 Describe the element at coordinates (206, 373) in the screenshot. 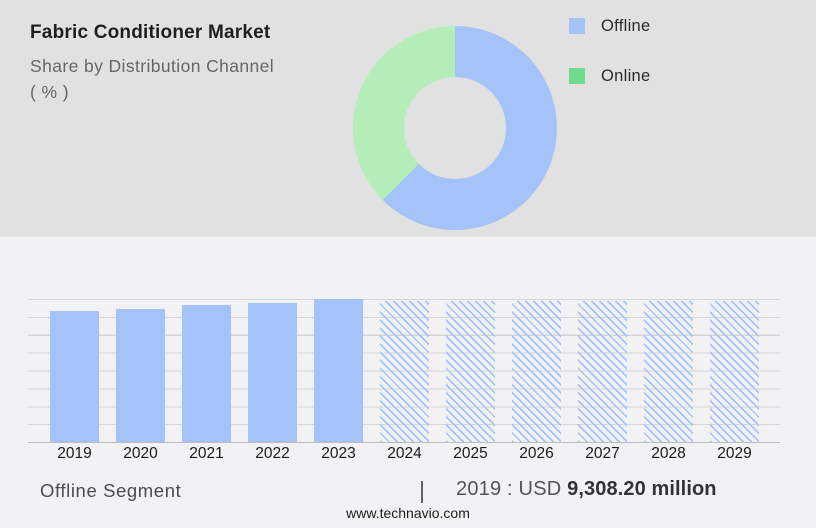

I see `bar-2021` at that location.